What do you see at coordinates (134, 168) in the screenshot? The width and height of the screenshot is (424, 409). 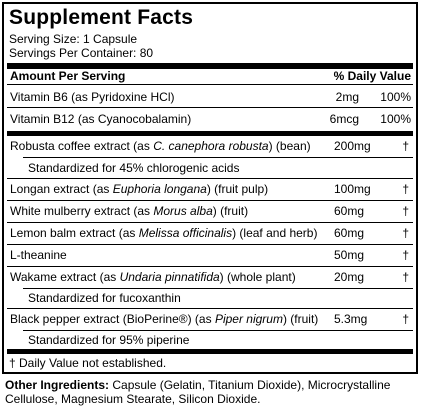 I see `standardization-note: Standardized for 45% chlorogenic acids` at bounding box center [134, 168].